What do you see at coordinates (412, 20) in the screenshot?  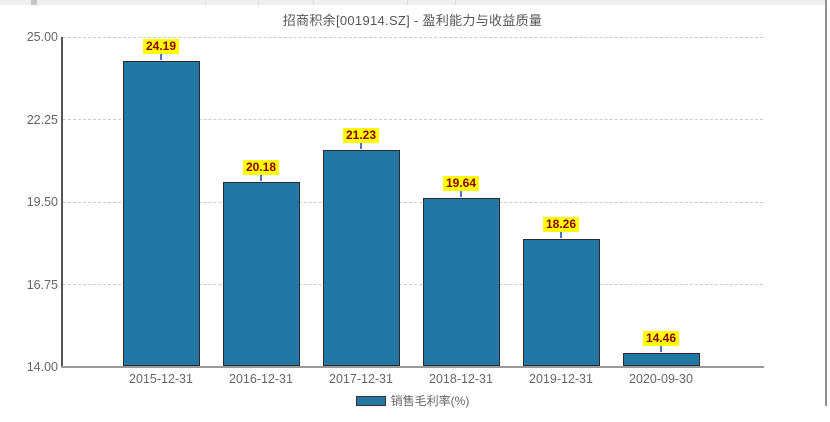 I see `chart-title: 招商积余[001914.SZ] - 盈利能力与收益质量` at bounding box center [412, 20].